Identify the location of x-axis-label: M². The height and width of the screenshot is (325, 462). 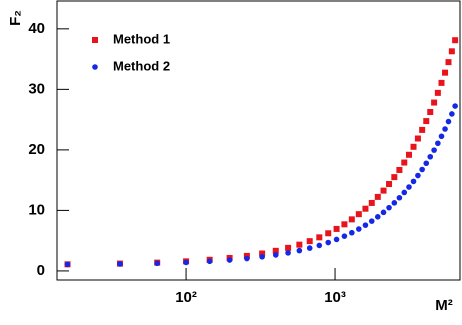
(444, 305).